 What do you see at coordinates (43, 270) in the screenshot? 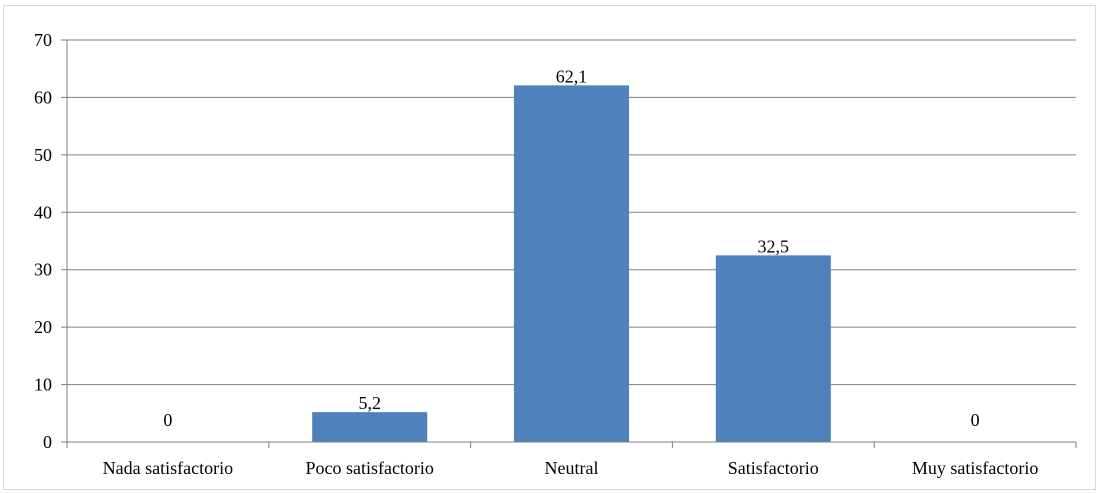
I see `y-tick-label: 30` at bounding box center [43, 270].